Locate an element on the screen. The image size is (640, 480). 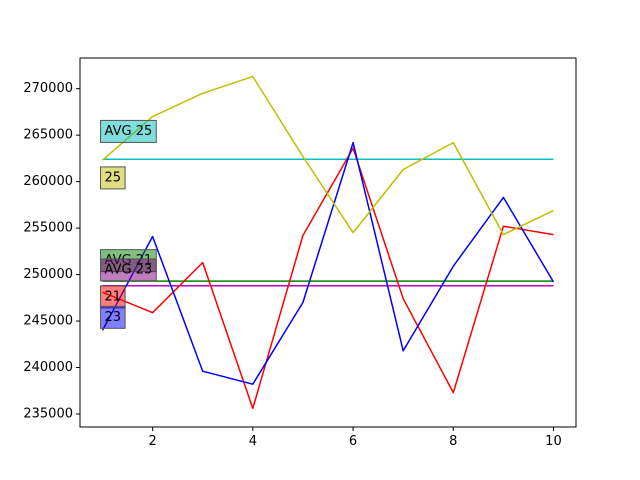
y-tick-label: 250000 is located at coordinates (48, 274).